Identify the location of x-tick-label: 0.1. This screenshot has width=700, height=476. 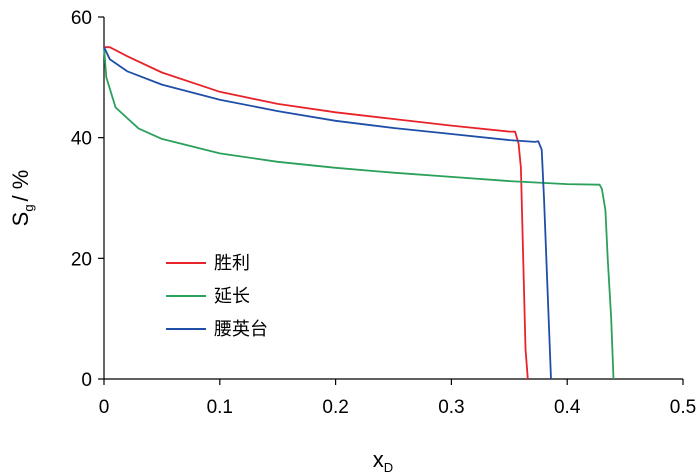
(220, 407).